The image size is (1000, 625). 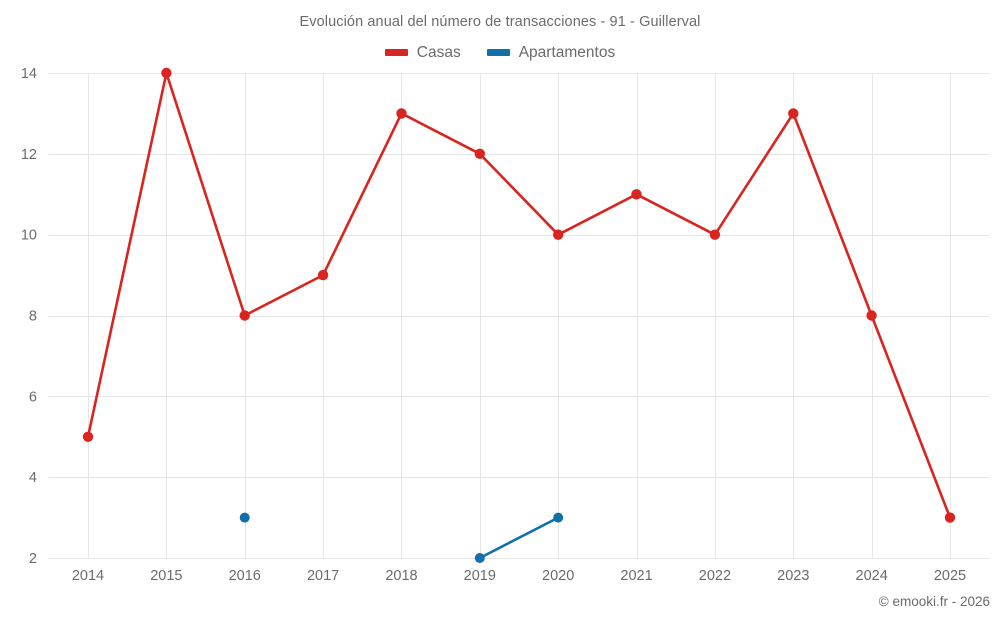 I want to click on x-tick-label: 2015, so click(x=166, y=576).